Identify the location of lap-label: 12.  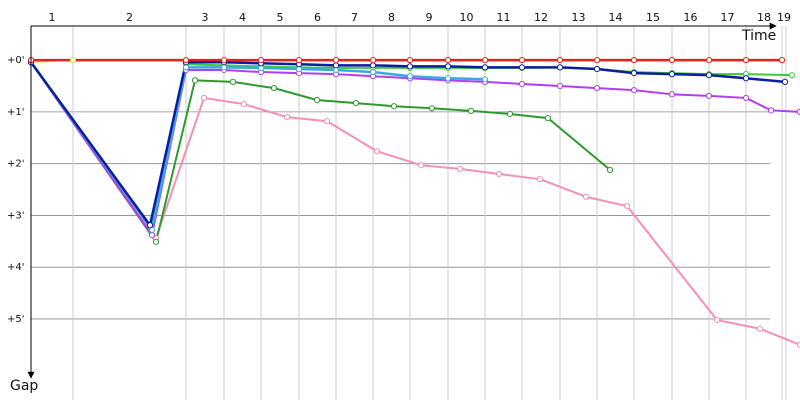
(541, 17).